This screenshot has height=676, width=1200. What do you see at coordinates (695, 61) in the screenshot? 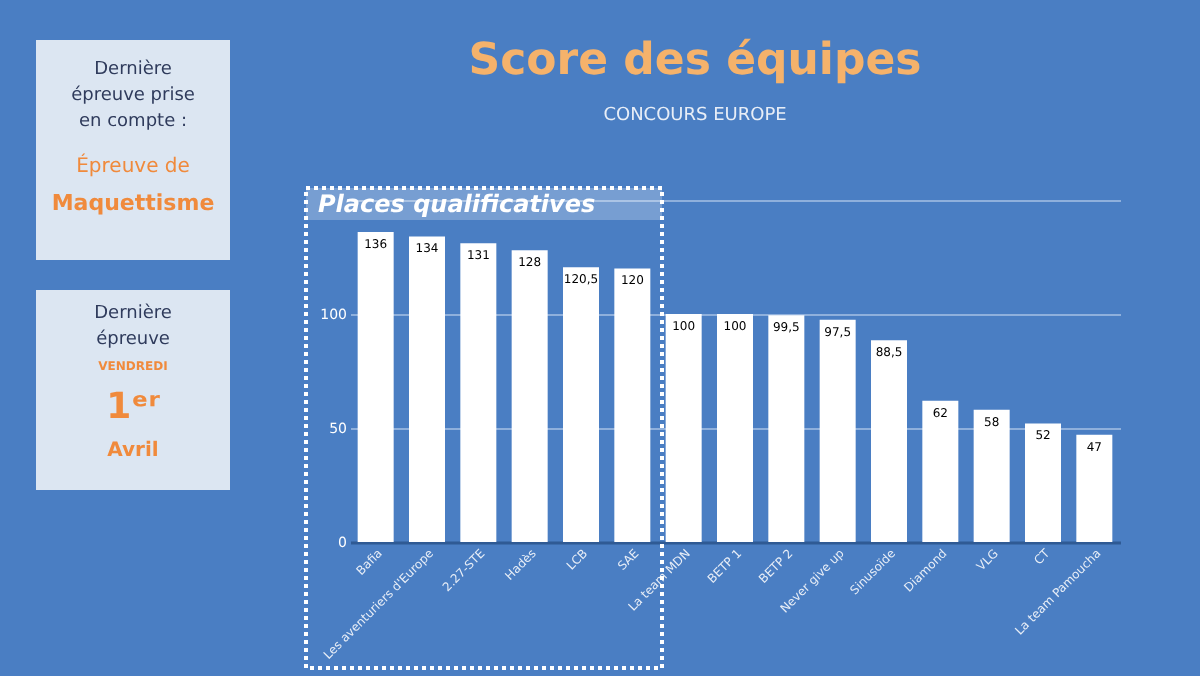
I see `chart-title: Score des équipes` at bounding box center [695, 61].